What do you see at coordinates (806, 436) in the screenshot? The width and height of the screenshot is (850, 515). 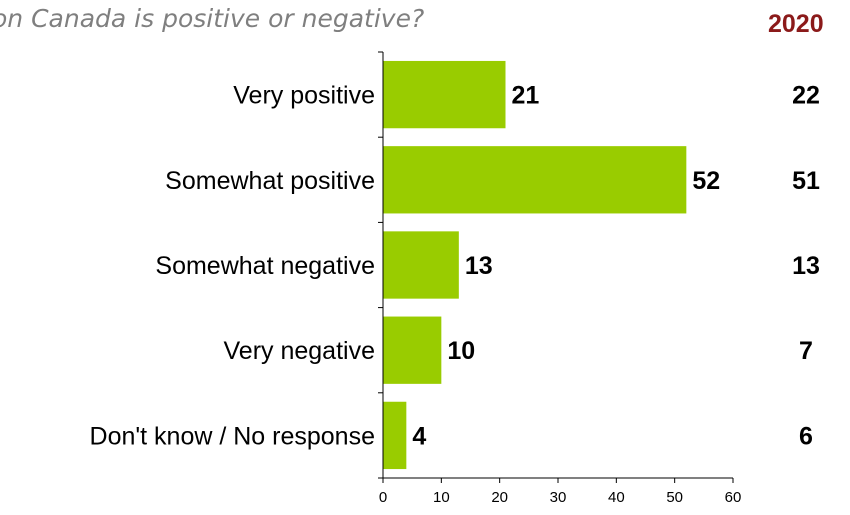 I see `comparison-value-4: 6` at bounding box center [806, 436].